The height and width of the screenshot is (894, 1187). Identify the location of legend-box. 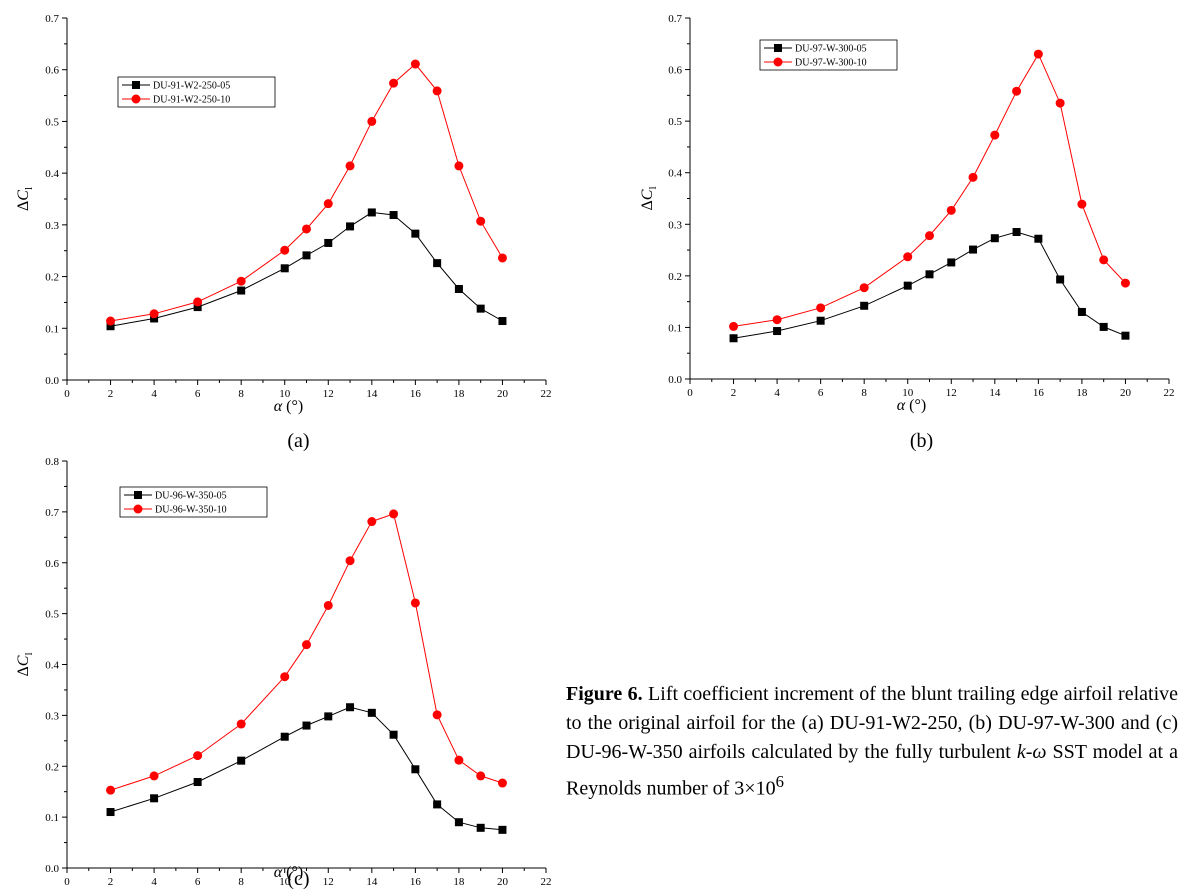
(196, 92).